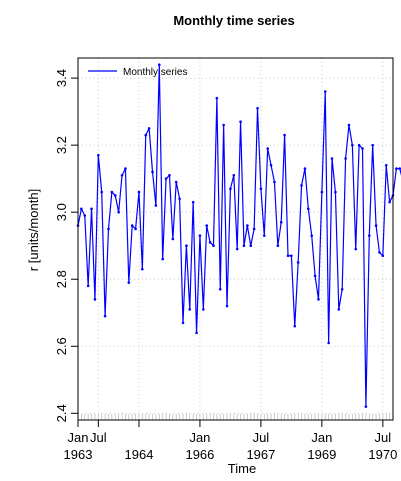  I want to click on x-tick-label-year: 1964, so click(139, 454).